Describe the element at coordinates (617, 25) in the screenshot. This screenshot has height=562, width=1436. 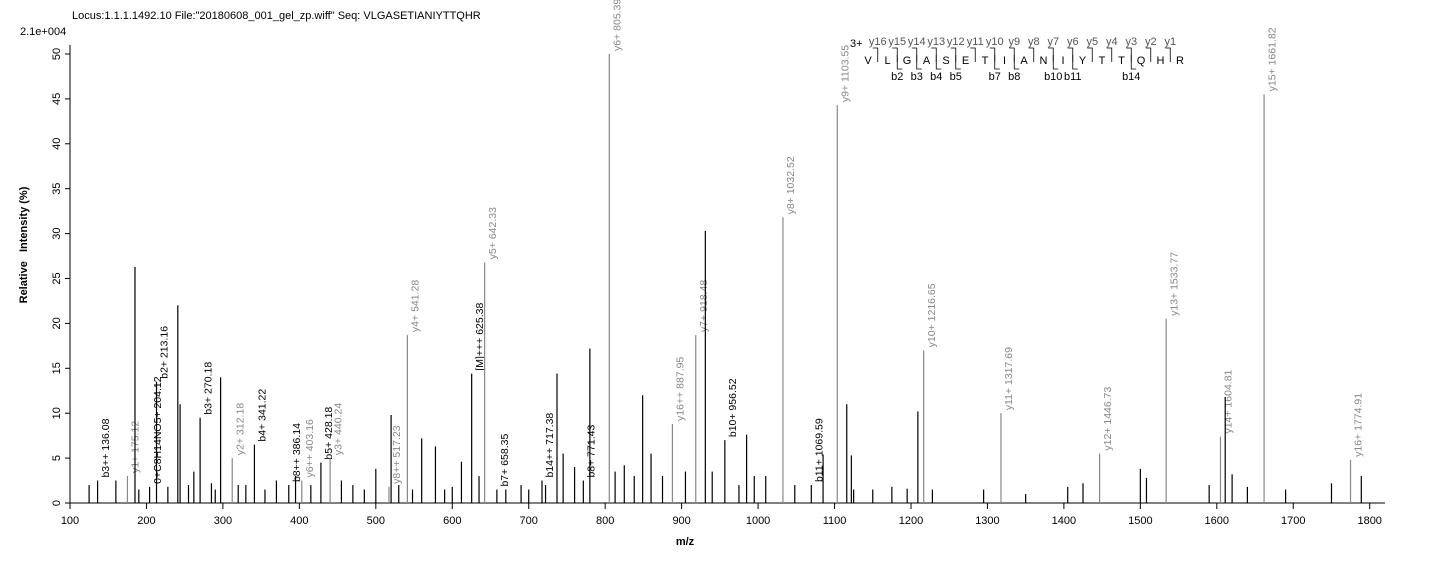
I see `peak-label: y6+ 805.39` at that location.